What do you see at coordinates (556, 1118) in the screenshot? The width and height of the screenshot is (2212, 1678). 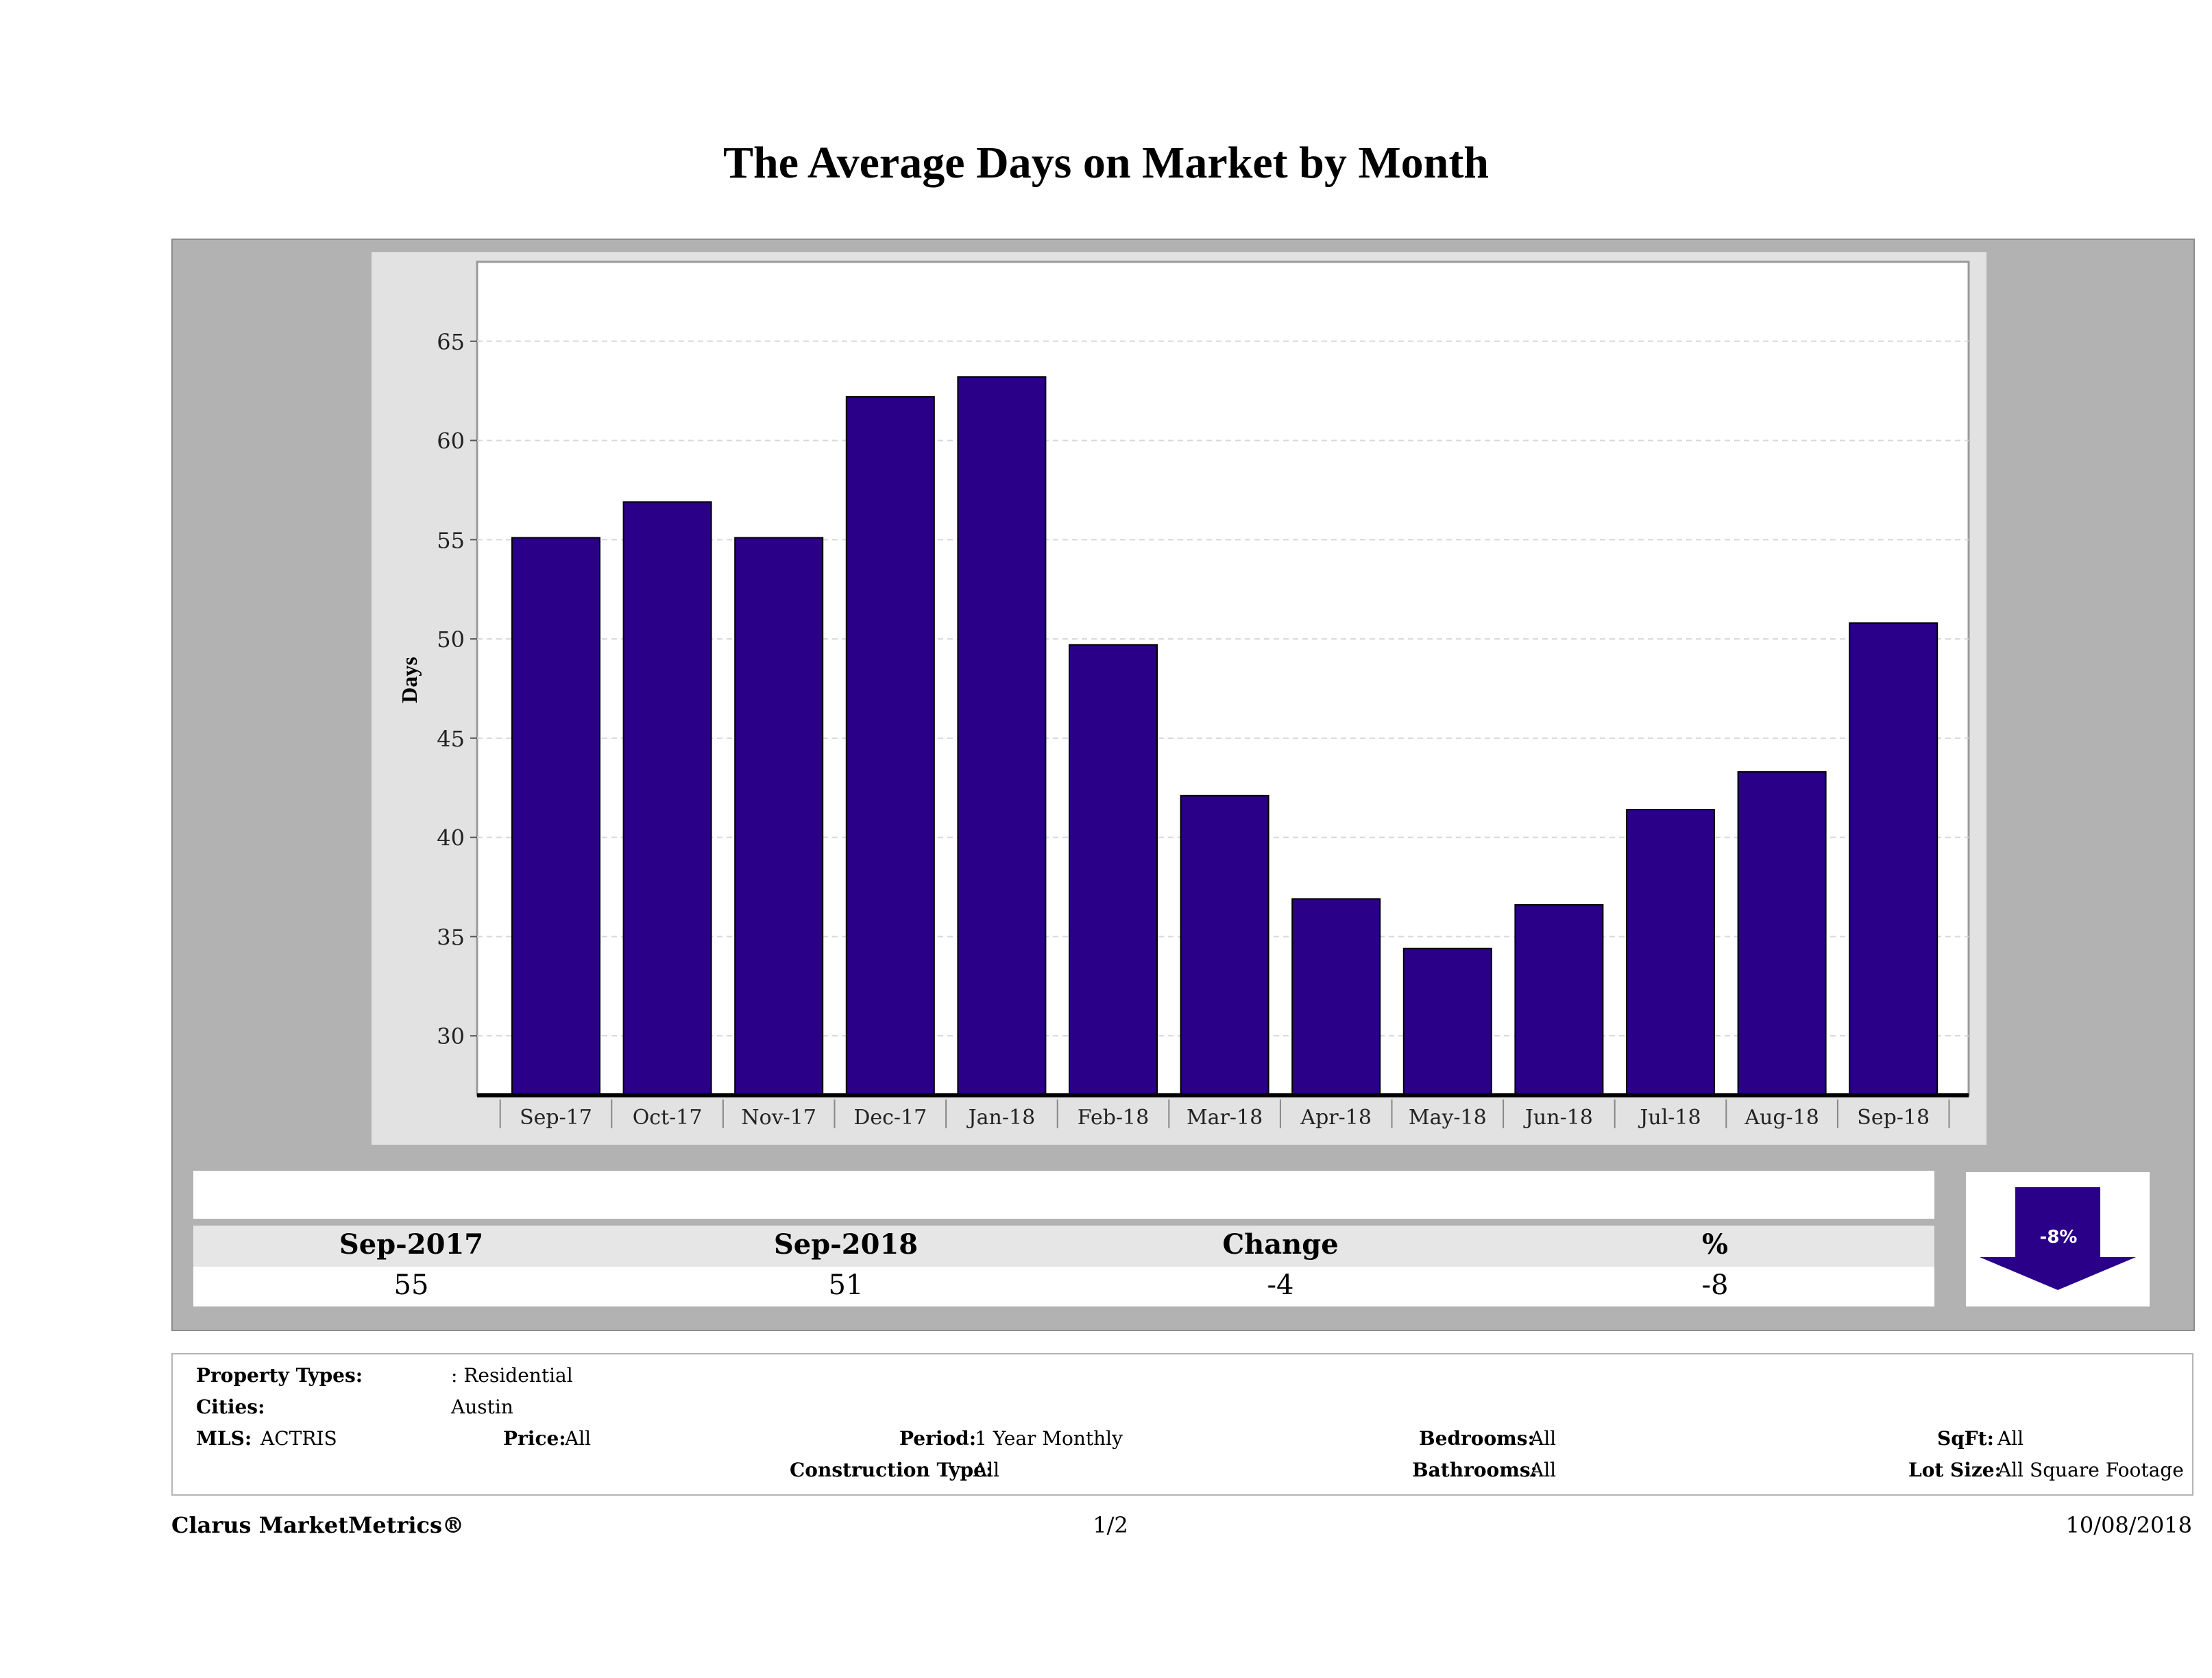 I see `x-tick-label: Sep-17` at bounding box center [556, 1118].